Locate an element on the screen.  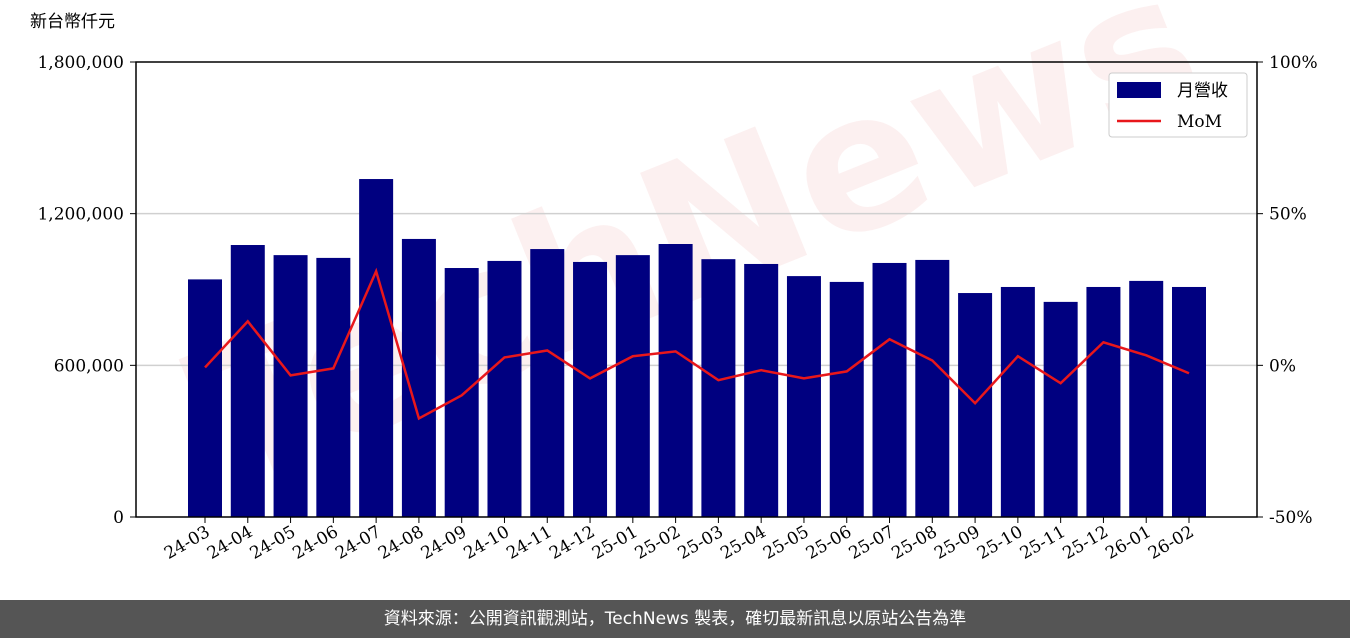
x-tick-label: 24-08 is located at coordinates (401, 543).